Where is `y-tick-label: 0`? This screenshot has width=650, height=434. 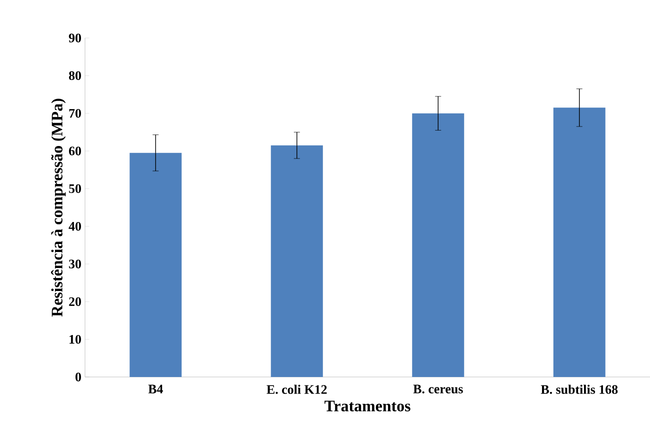
y-tick-label: 0 is located at coordinates (78, 377).